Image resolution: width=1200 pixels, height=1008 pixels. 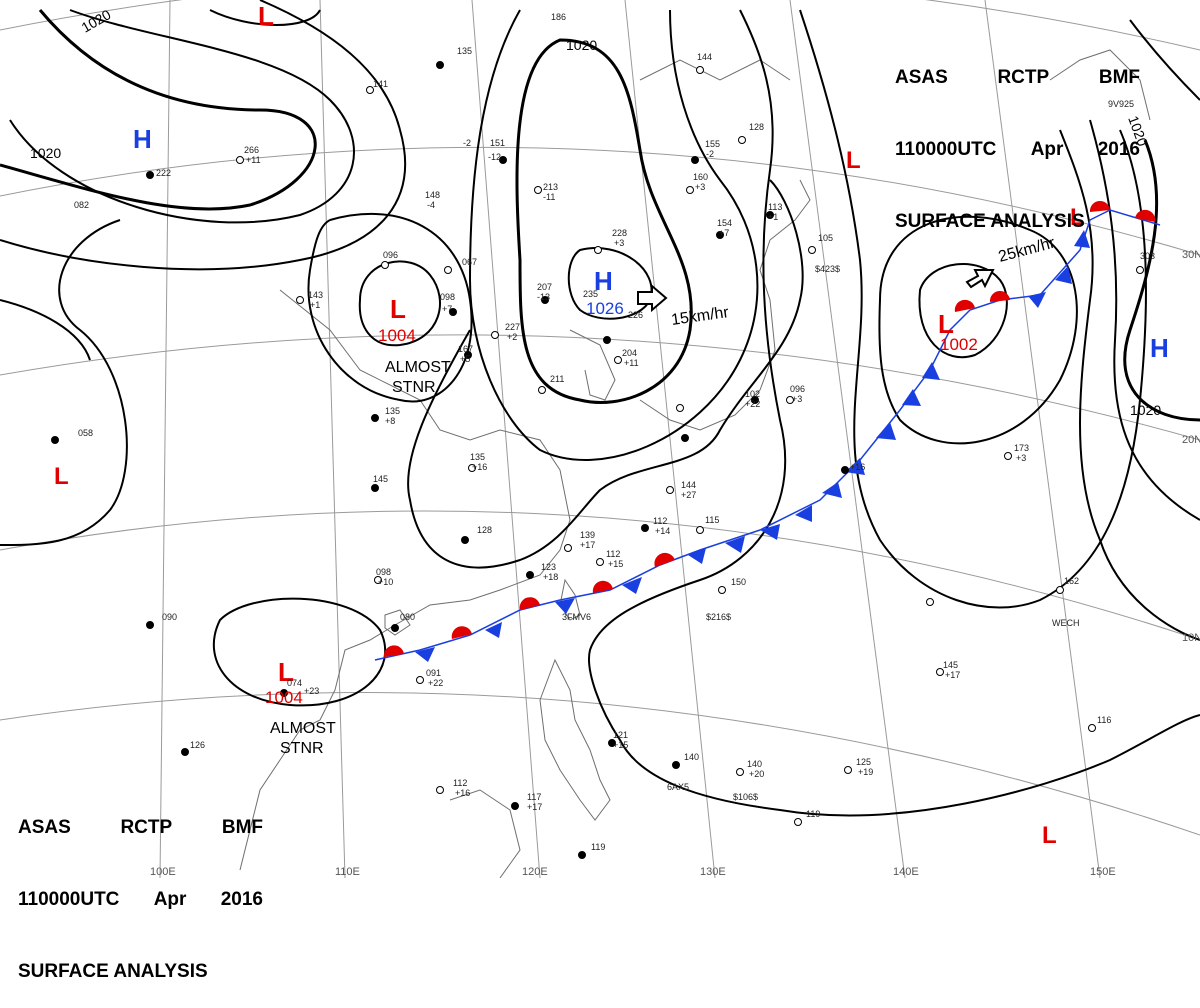 What do you see at coordinates (479, 467) in the screenshot?
I see `station-value: +16` at bounding box center [479, 467].